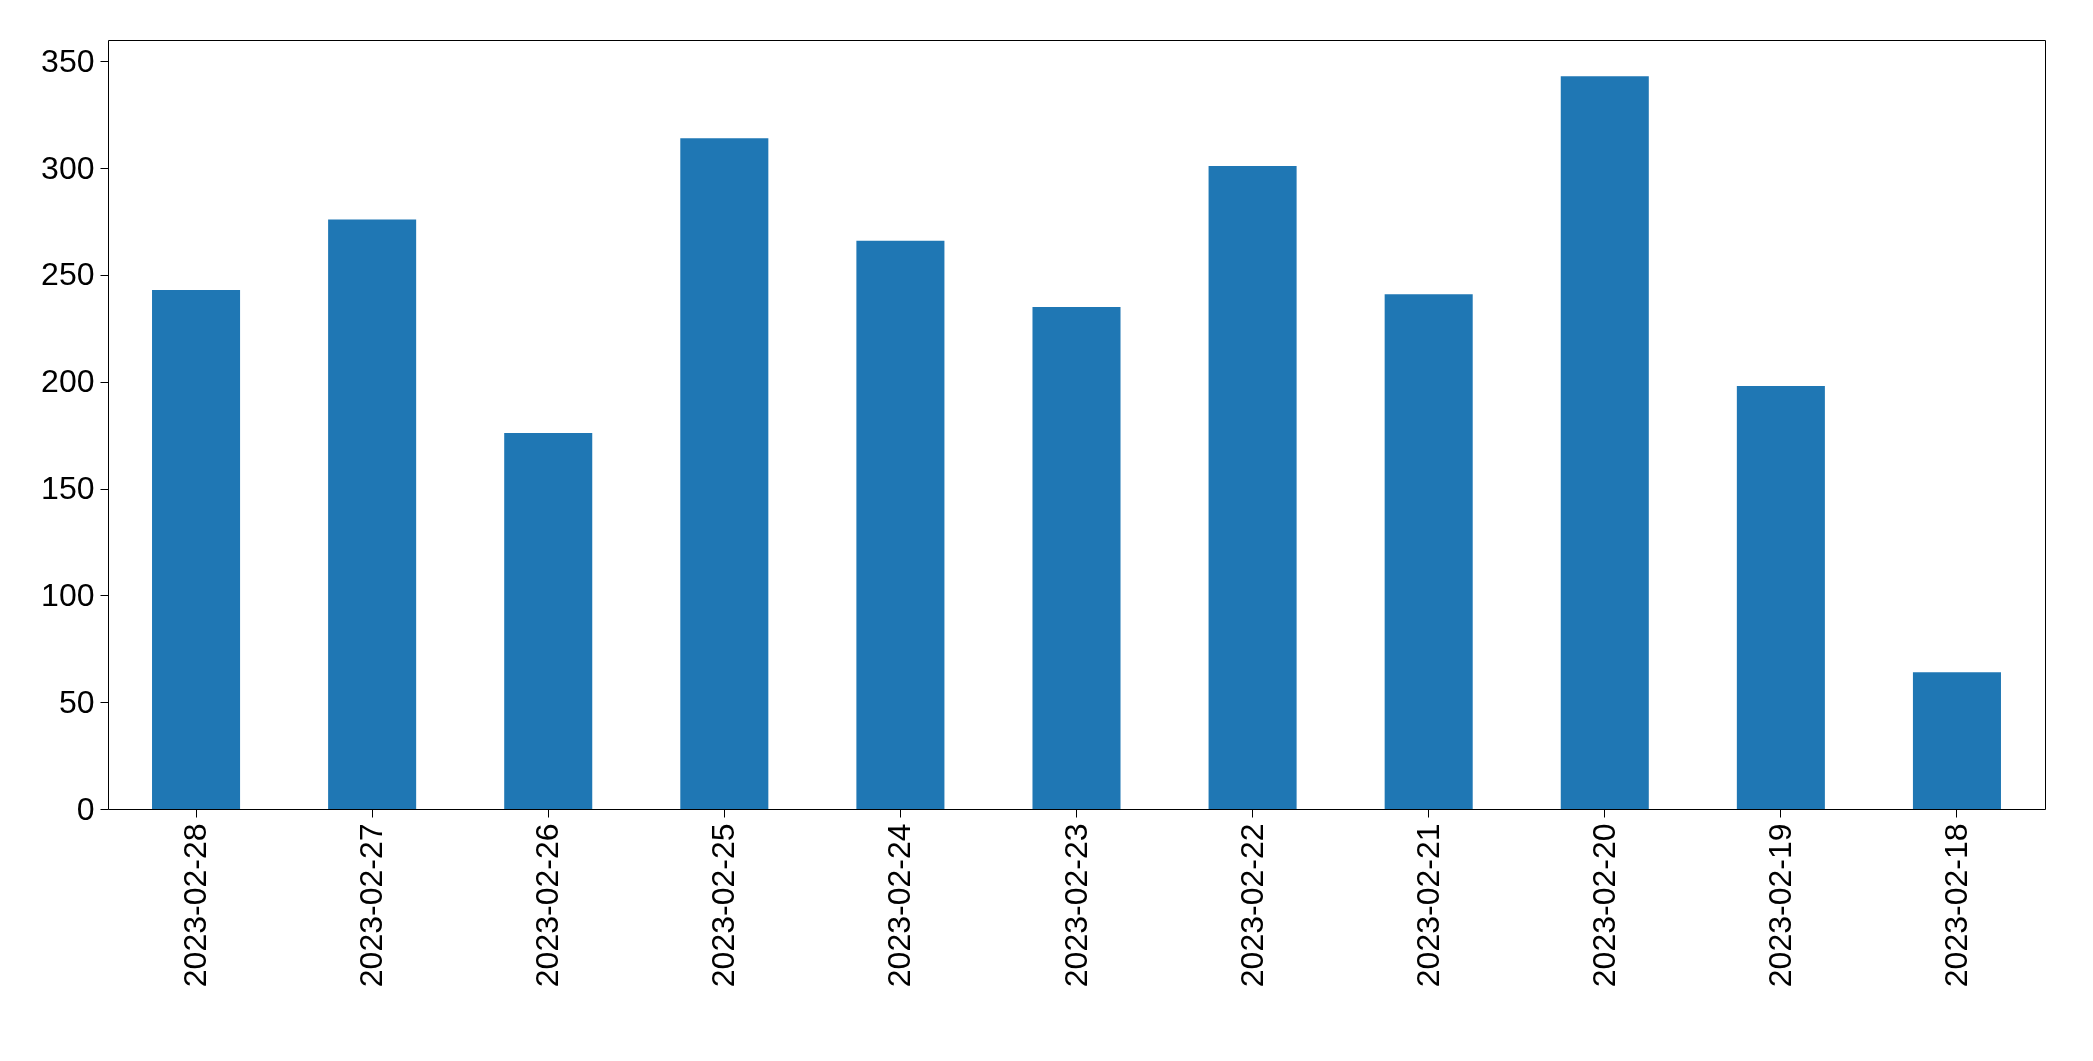 This screenshot has width=2093, height=1061. What do you see at coordinates (1603, 905) in the screenshot?
I see `x-tick-label: 2023-02-20` at bounding box center [1603, 905].